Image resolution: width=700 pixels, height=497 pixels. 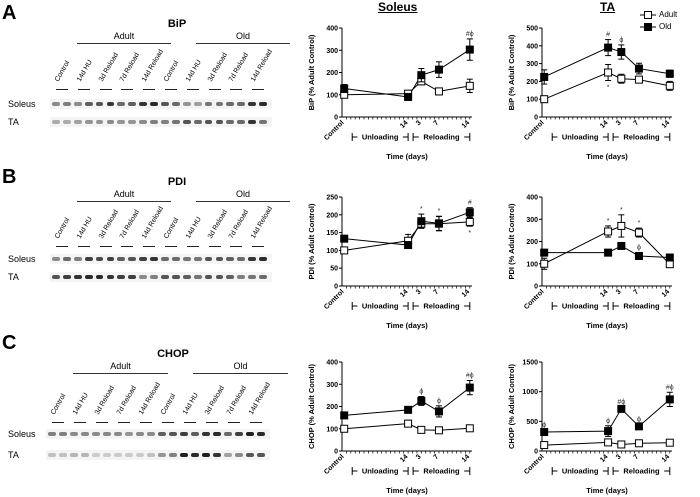 I want to click on blot-strip-soleus, so click(x=161, y=104).